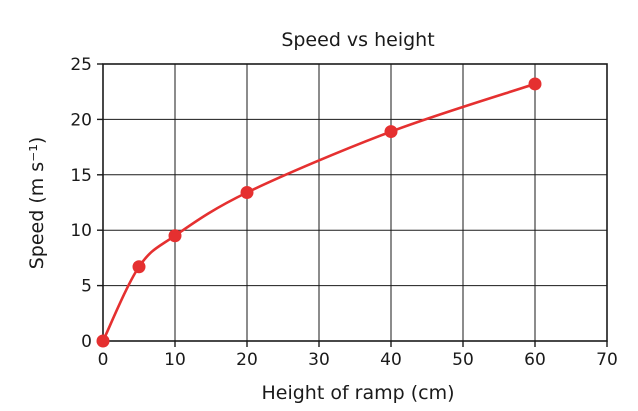 The height and width of the screenshot is (411, 638). I want to click on y-tick-label-3: 15, so click(81, 176).